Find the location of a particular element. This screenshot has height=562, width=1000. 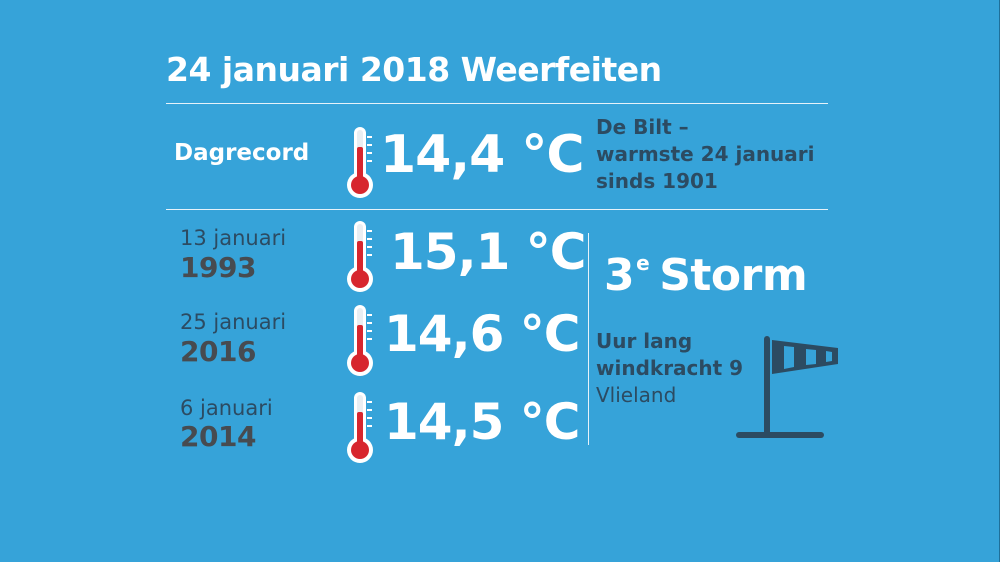

storm-info-line: Vlieland is located at coordinates (636, 395).